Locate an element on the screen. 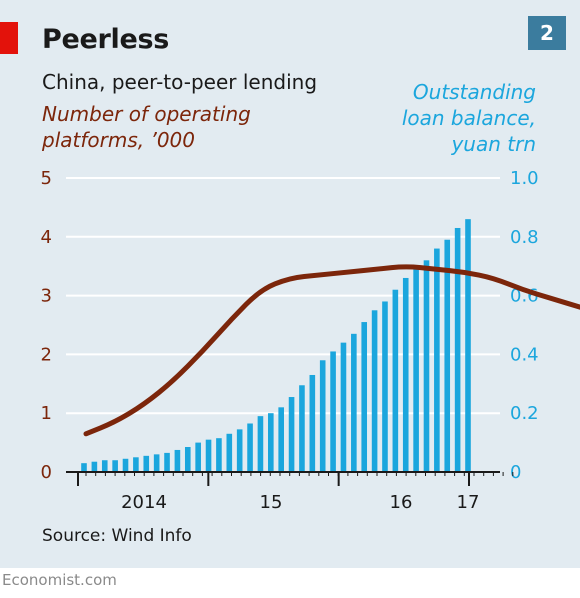 This screenshot has height=598, width=580. right-axis-label: Outstanding loan balance, yuan trn is located at coordinates (436, 118).